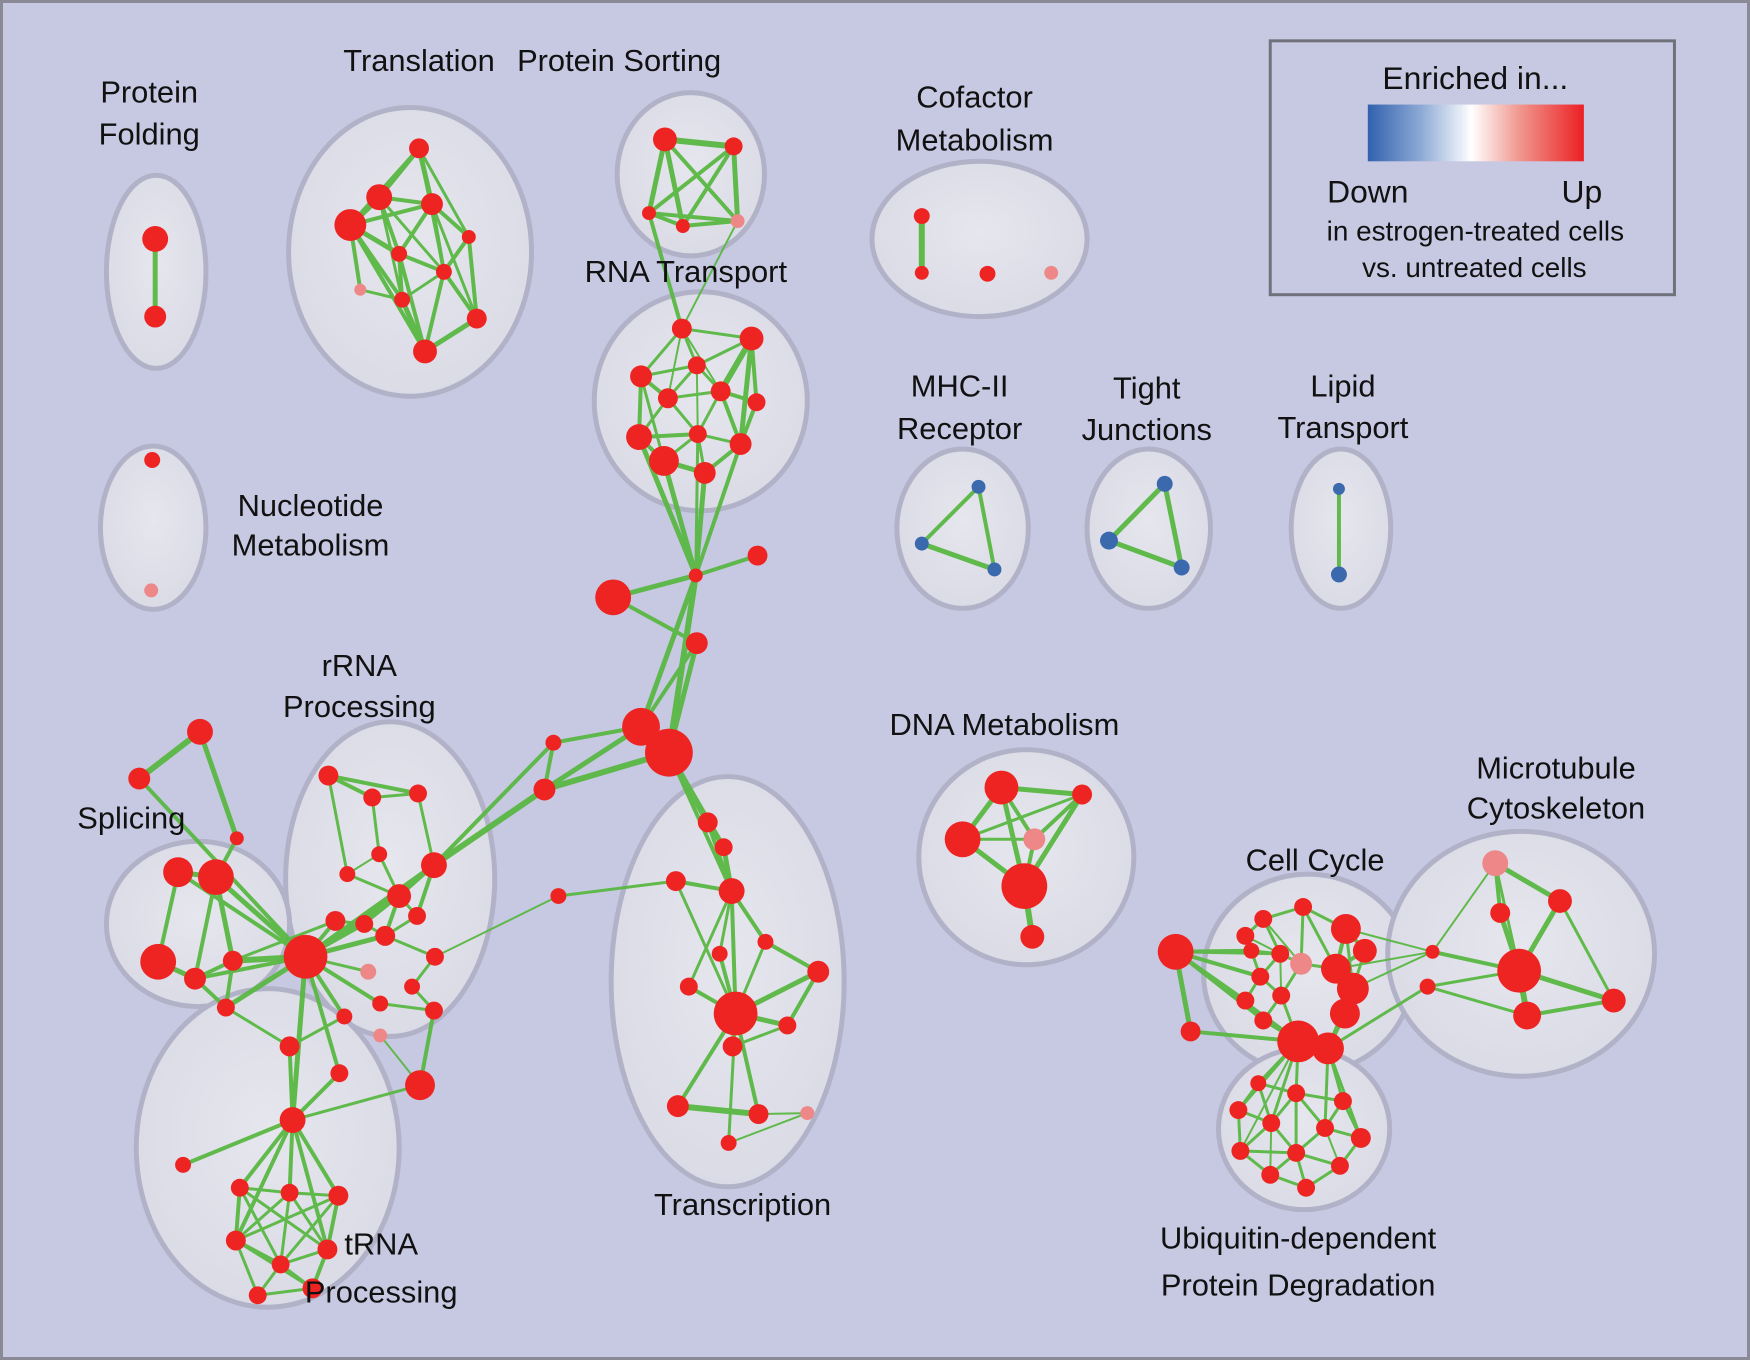 The image size is (1750, 1360). What do you see at coordinates (1190, 1031) in the screenshot?
I see `node-cc15` at bounding box center [1190, 1031].